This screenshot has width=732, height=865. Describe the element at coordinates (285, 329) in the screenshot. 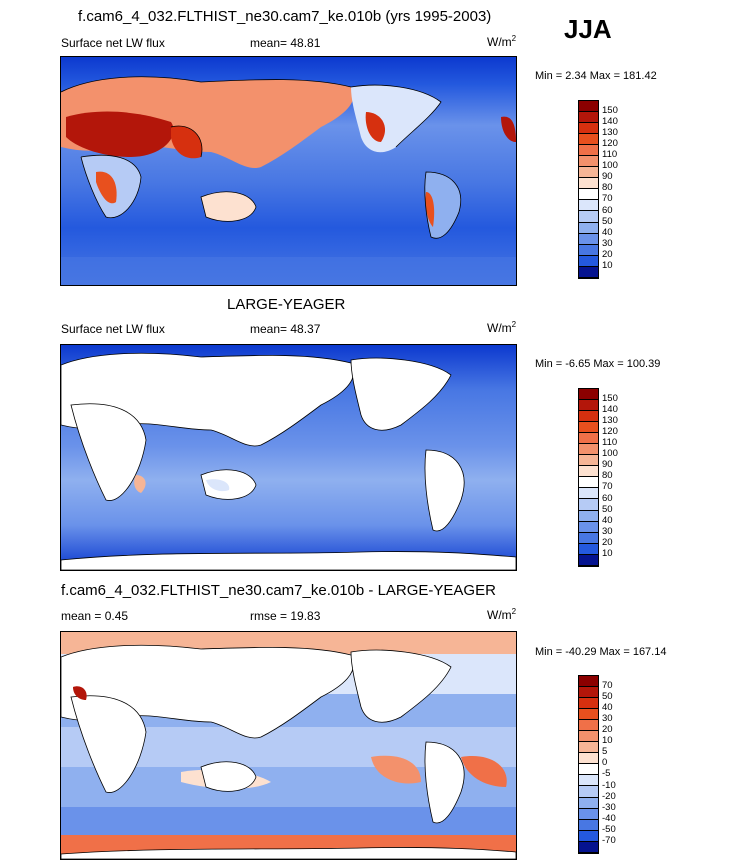

I see `panel-2-mean-label: mean= 48.37` at that location.